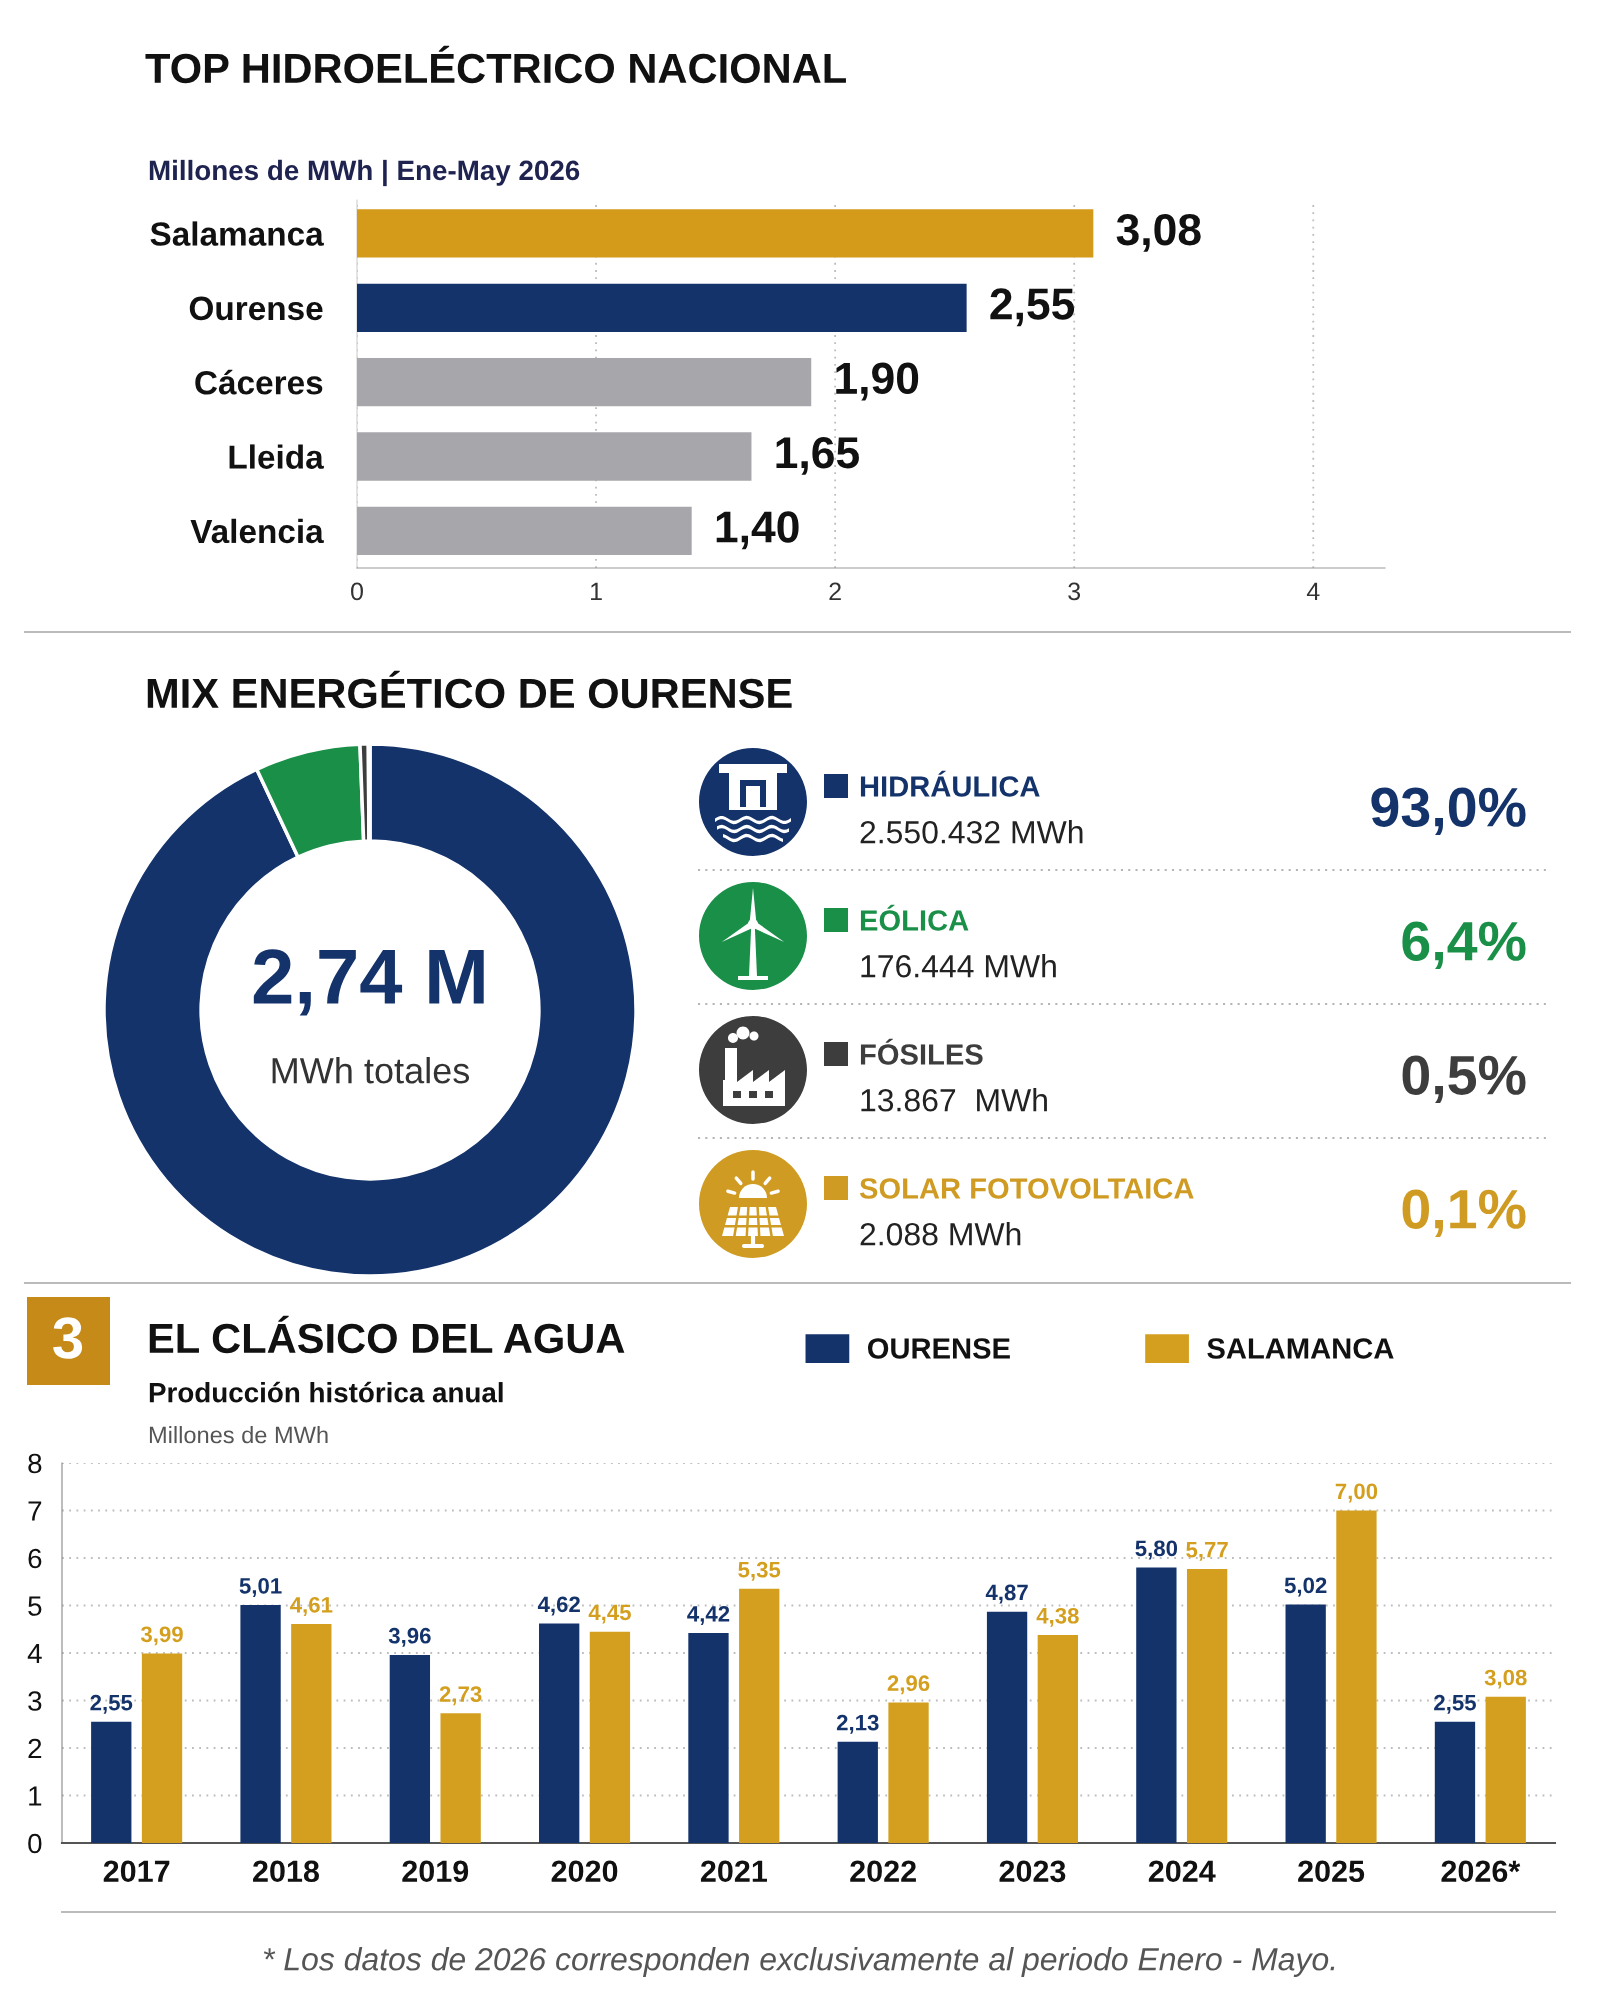 The height and width of the screenshot is (2004, 1600). What do you see at coordinates (1182, 1871) in the screenshot?
I see `x-tick-label: 2024` at bounding box center [1182, 1871].